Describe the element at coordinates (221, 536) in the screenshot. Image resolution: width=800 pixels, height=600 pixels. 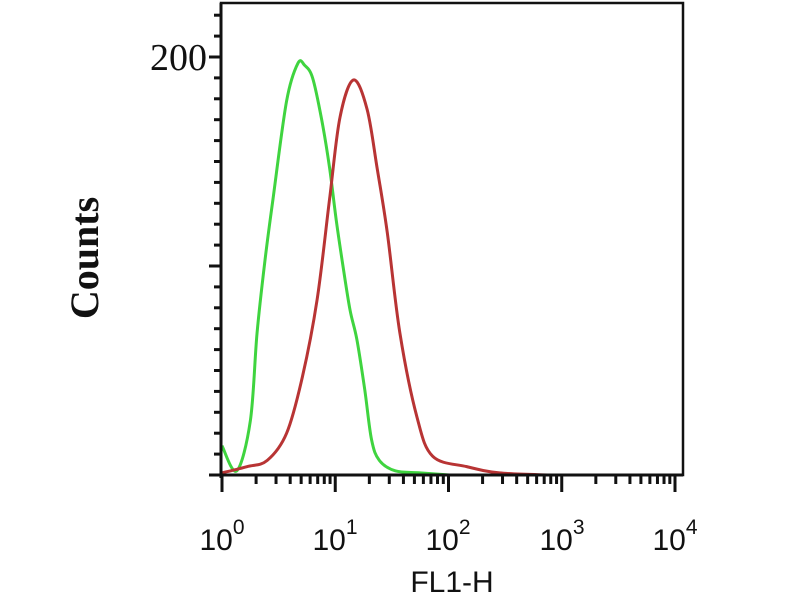
I see `x-tick-label-0: 10⁰` at that location.